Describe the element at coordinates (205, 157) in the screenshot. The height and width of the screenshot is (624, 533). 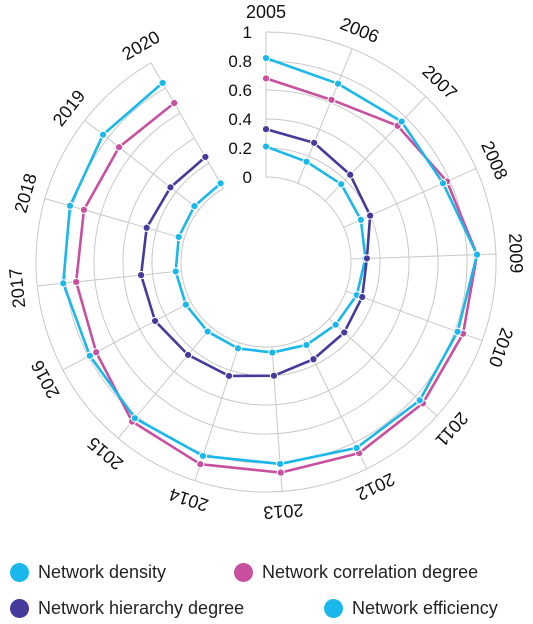
I see `point-network-hierarchy-degree-2020` at that location.